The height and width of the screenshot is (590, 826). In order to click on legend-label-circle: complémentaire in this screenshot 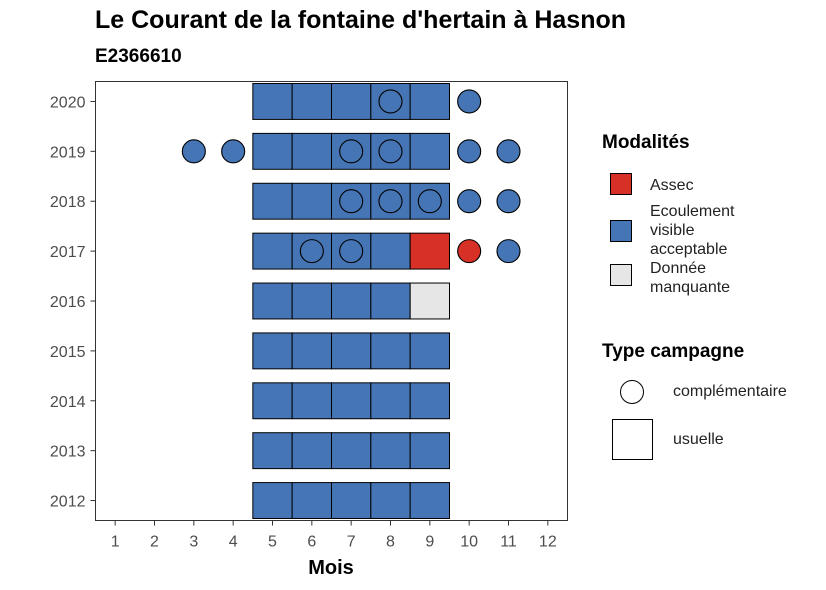, I will do `click(730, 391)`.